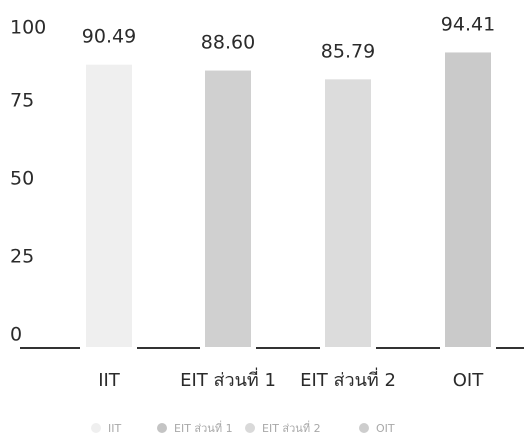 Image resolution: width=526 pixels, height=437 pixels. I want to click on legend-label-3: EIT ส่วนที่ 2, so click(291, 427).